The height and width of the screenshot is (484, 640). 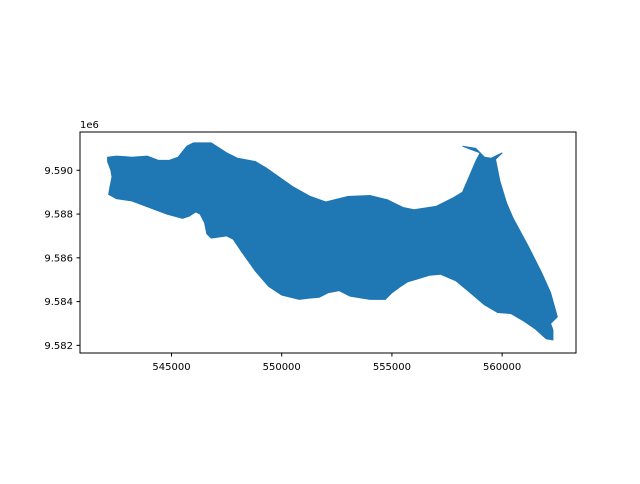 I want to click on x-tick-label: 550000, so click(x=282, y=367).